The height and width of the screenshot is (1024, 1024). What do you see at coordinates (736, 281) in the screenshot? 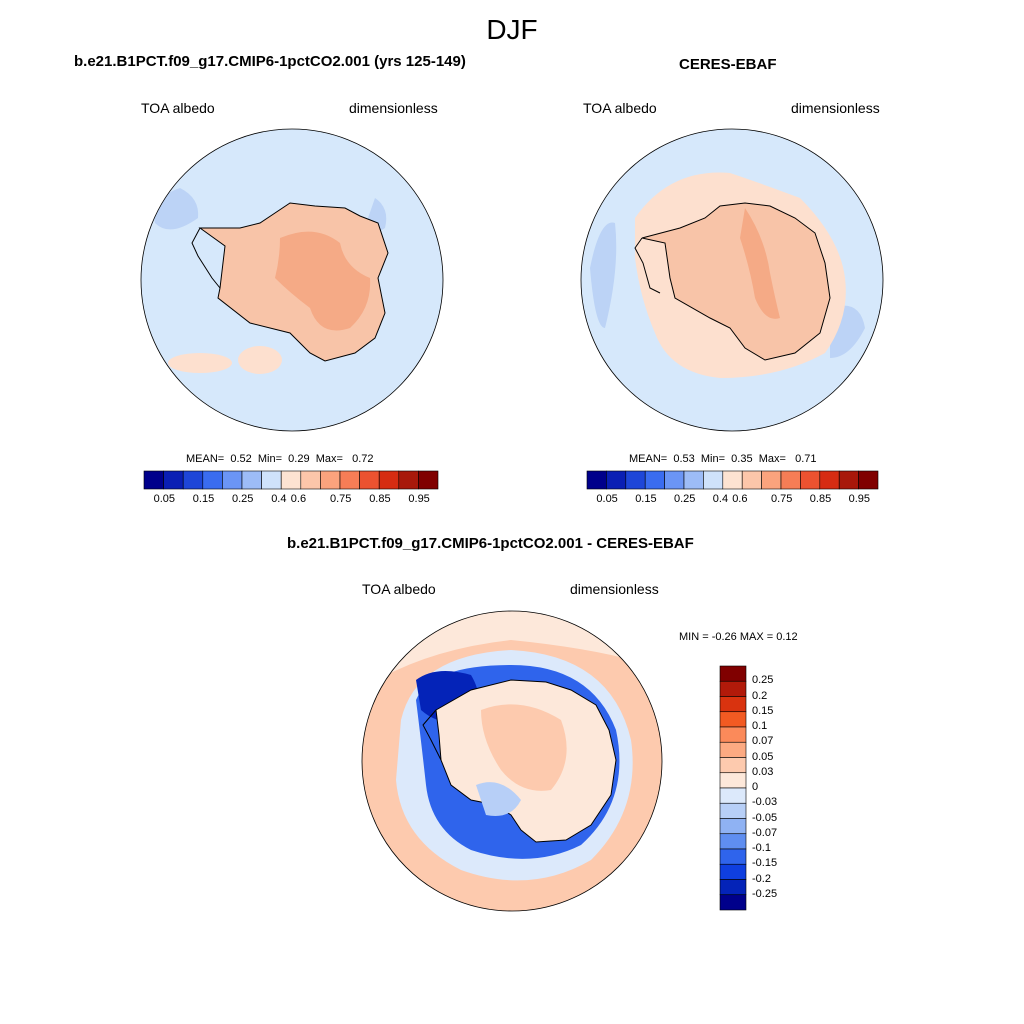
I see `antarctica-land` at bounding box center [736, 281].